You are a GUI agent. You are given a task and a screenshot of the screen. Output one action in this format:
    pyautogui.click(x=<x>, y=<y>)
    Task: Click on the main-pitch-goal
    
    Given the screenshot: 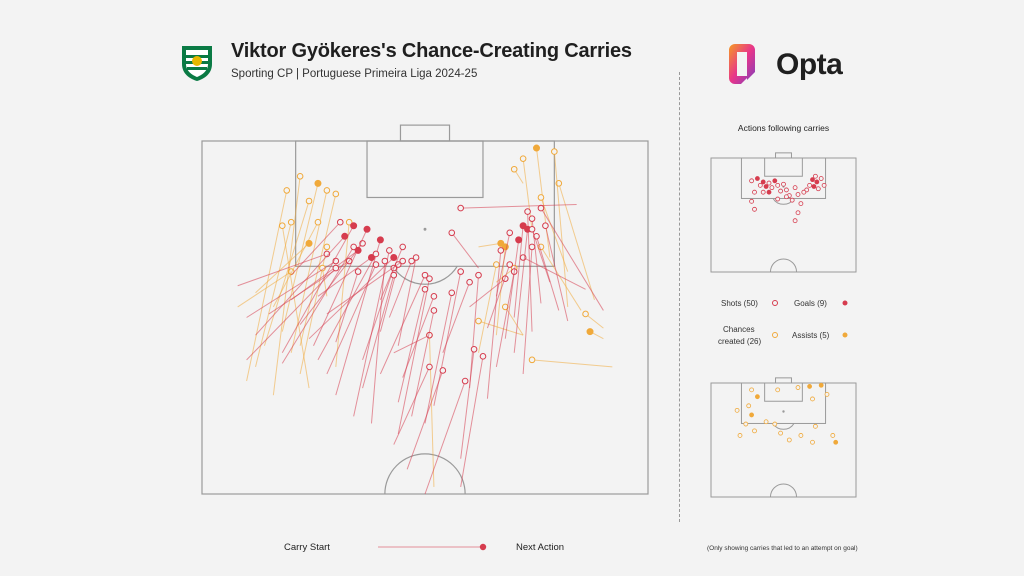 What is the action you would take?
    pyautogui.click(x=425, y=133)
    